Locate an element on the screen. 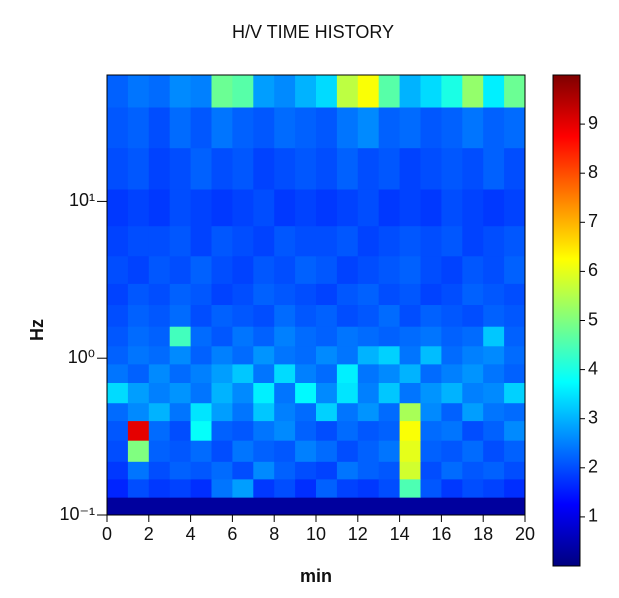 Image resolution: width=619 pixels, height=598 pixels. x-tick-label: 0 is located at coordinates (107, 534).